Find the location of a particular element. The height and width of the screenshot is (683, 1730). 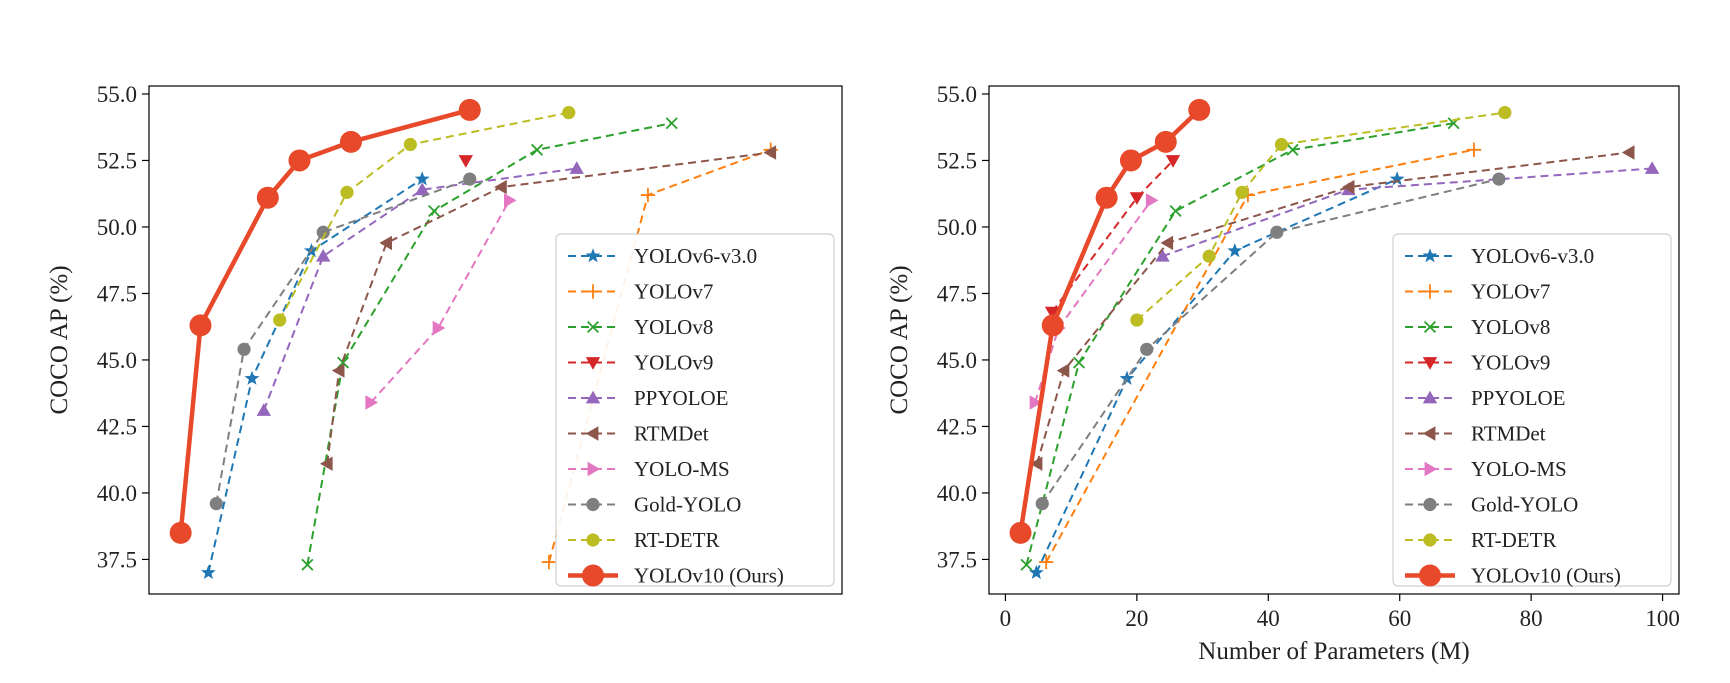

series-line-gold-yolo is located at coordinates (1270, 341).